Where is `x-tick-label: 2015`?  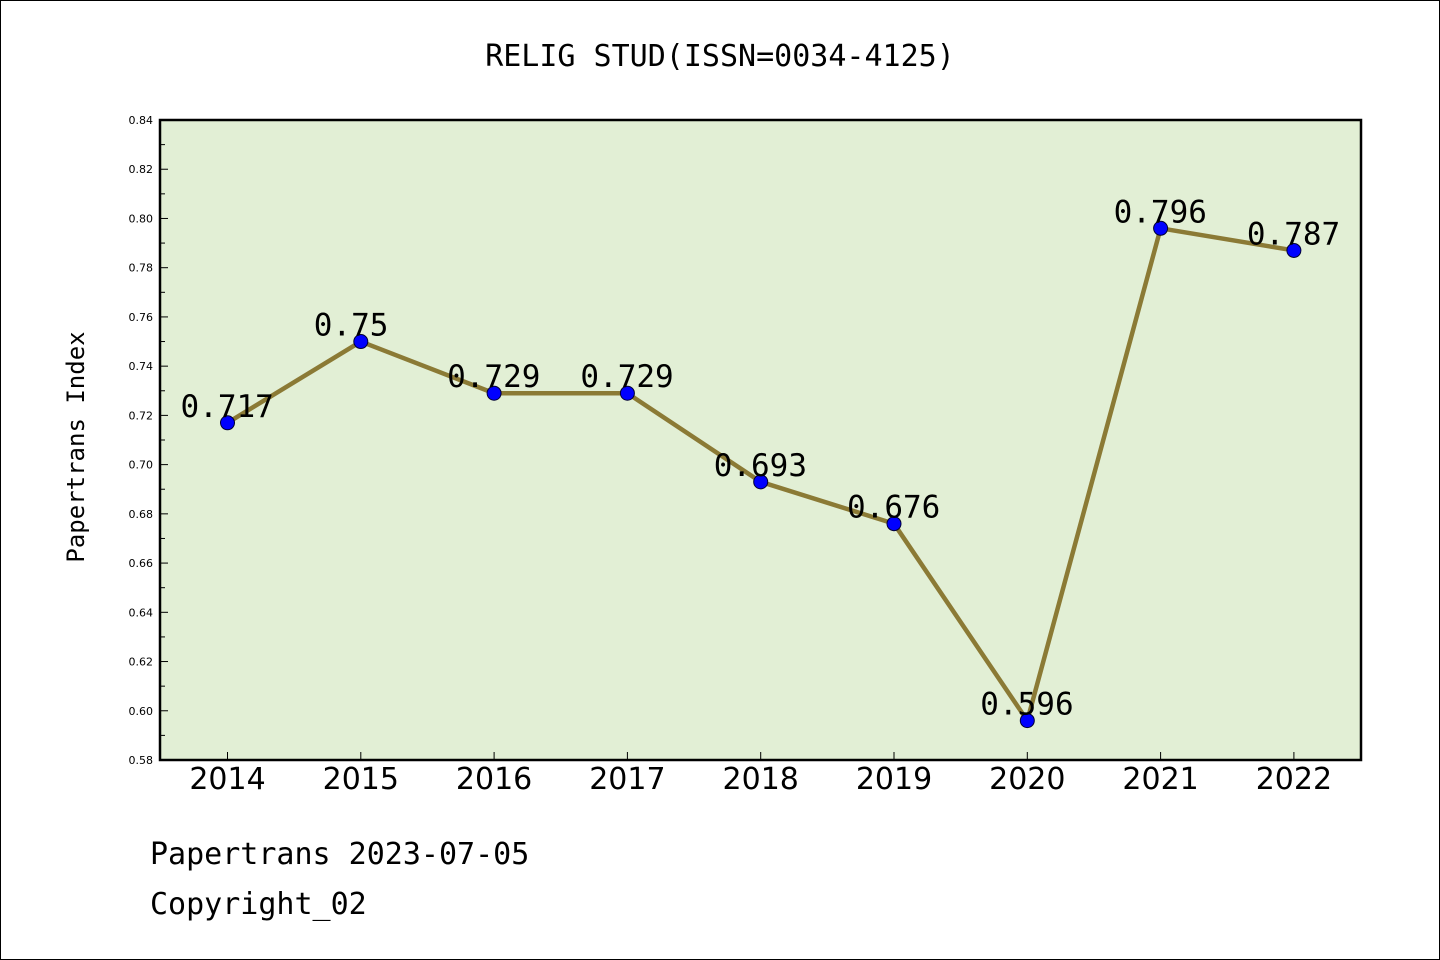 x-tick-label: 2015 is located at coordinates (361, 779).